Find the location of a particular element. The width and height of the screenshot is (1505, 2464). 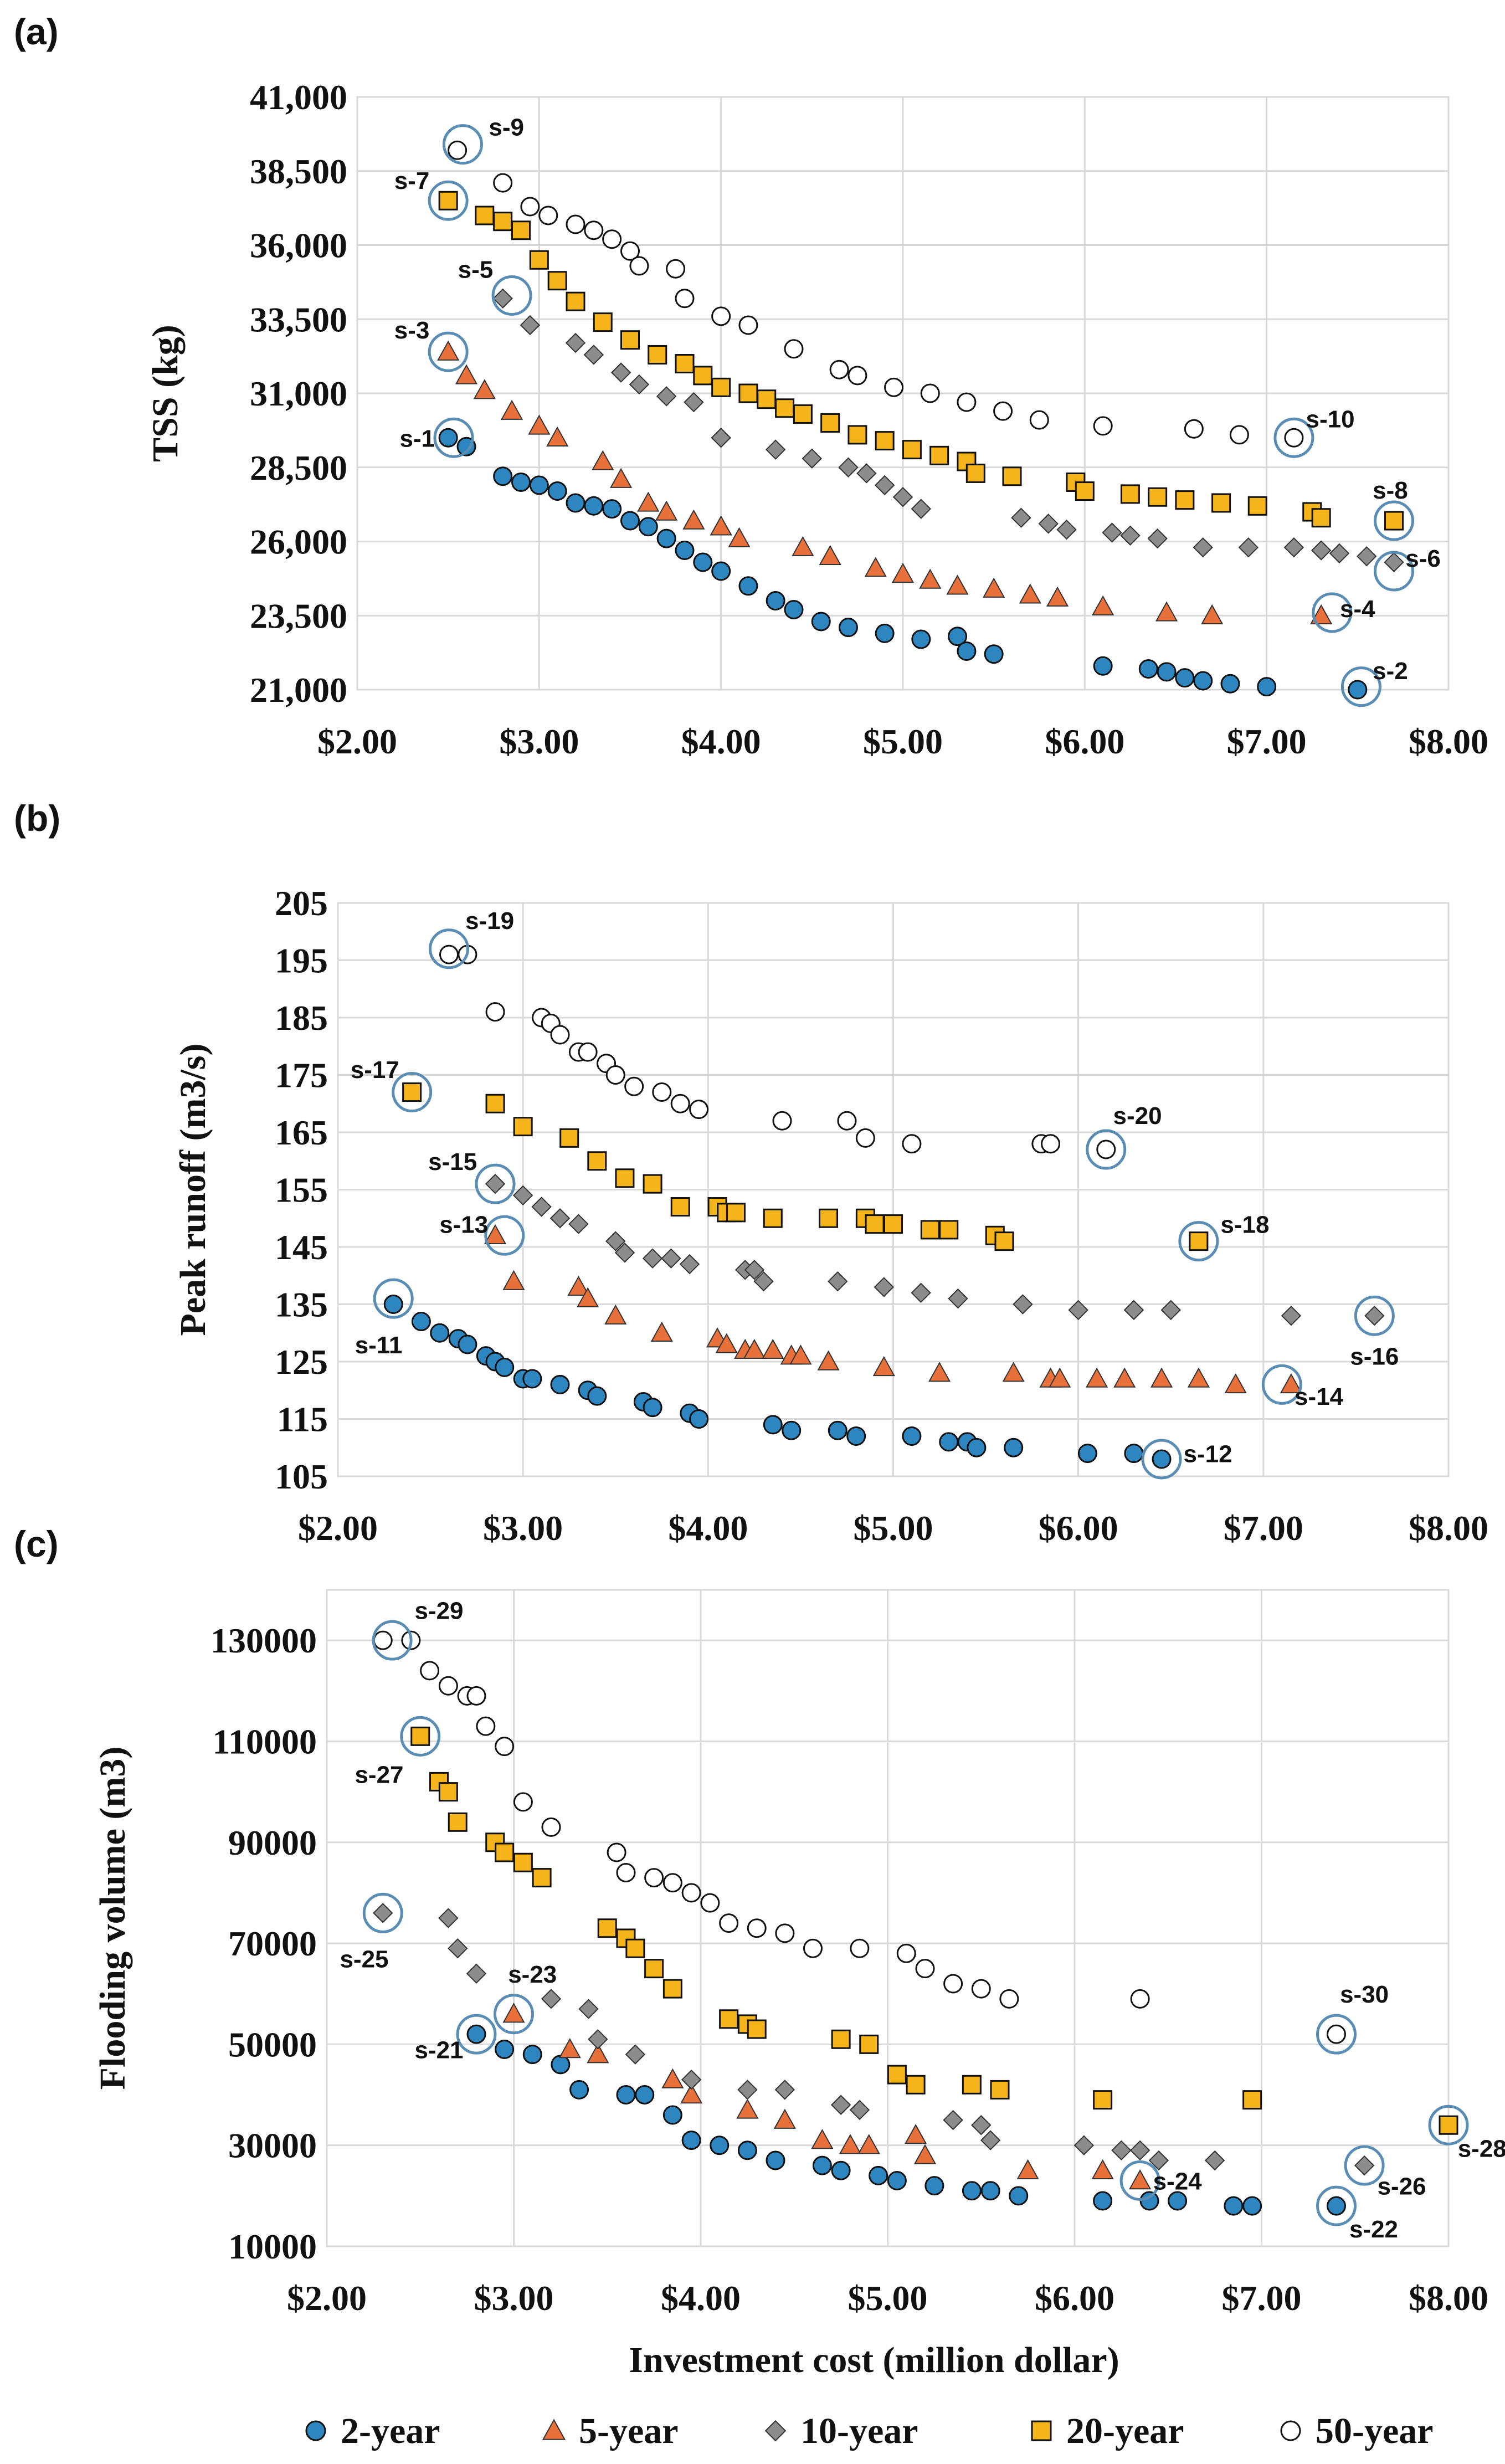

y-tick-label: 50000 is located at coordinates (272, 2044).